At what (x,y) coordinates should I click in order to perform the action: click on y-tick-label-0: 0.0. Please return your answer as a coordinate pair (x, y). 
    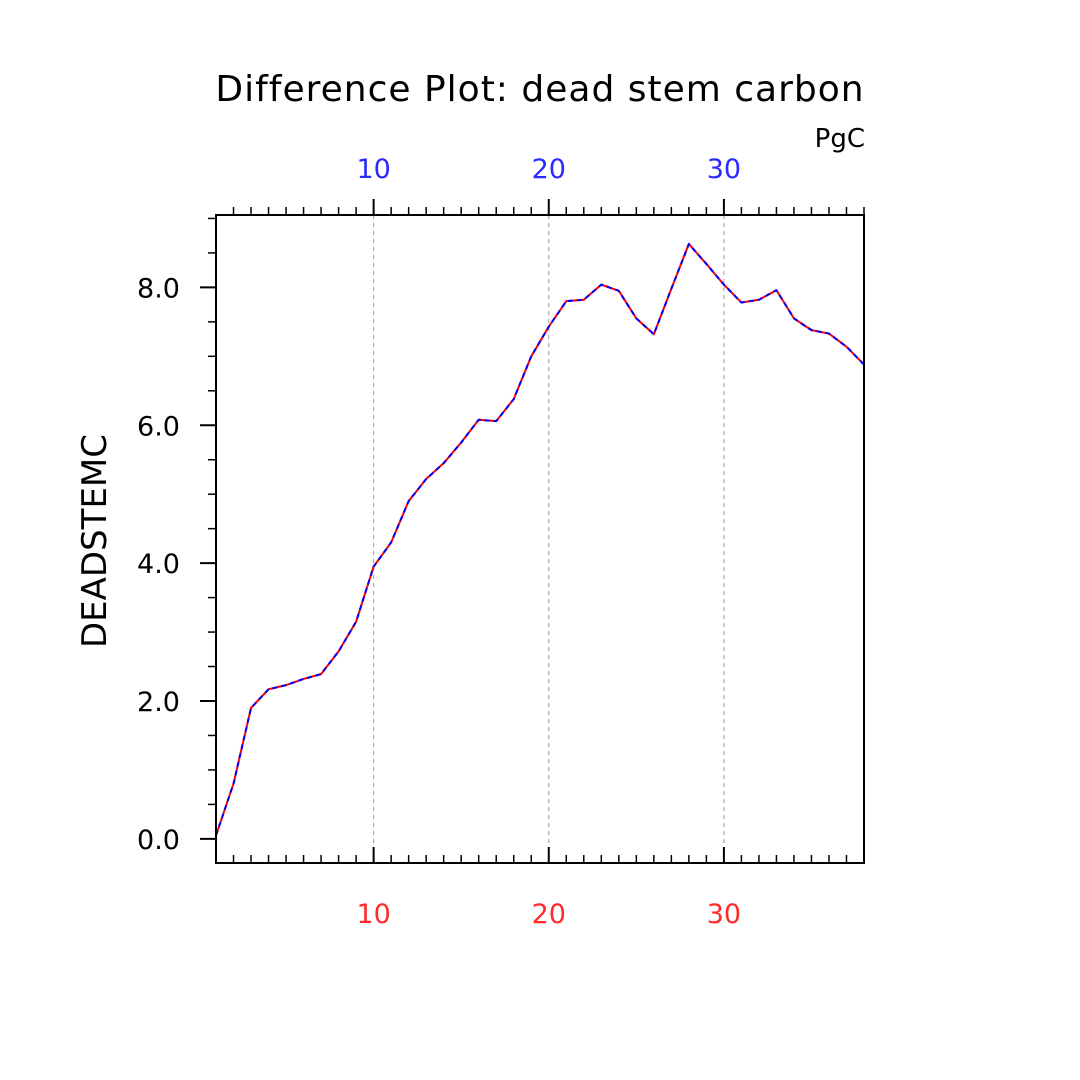
    Looking at the image, I should click on (158, 840).